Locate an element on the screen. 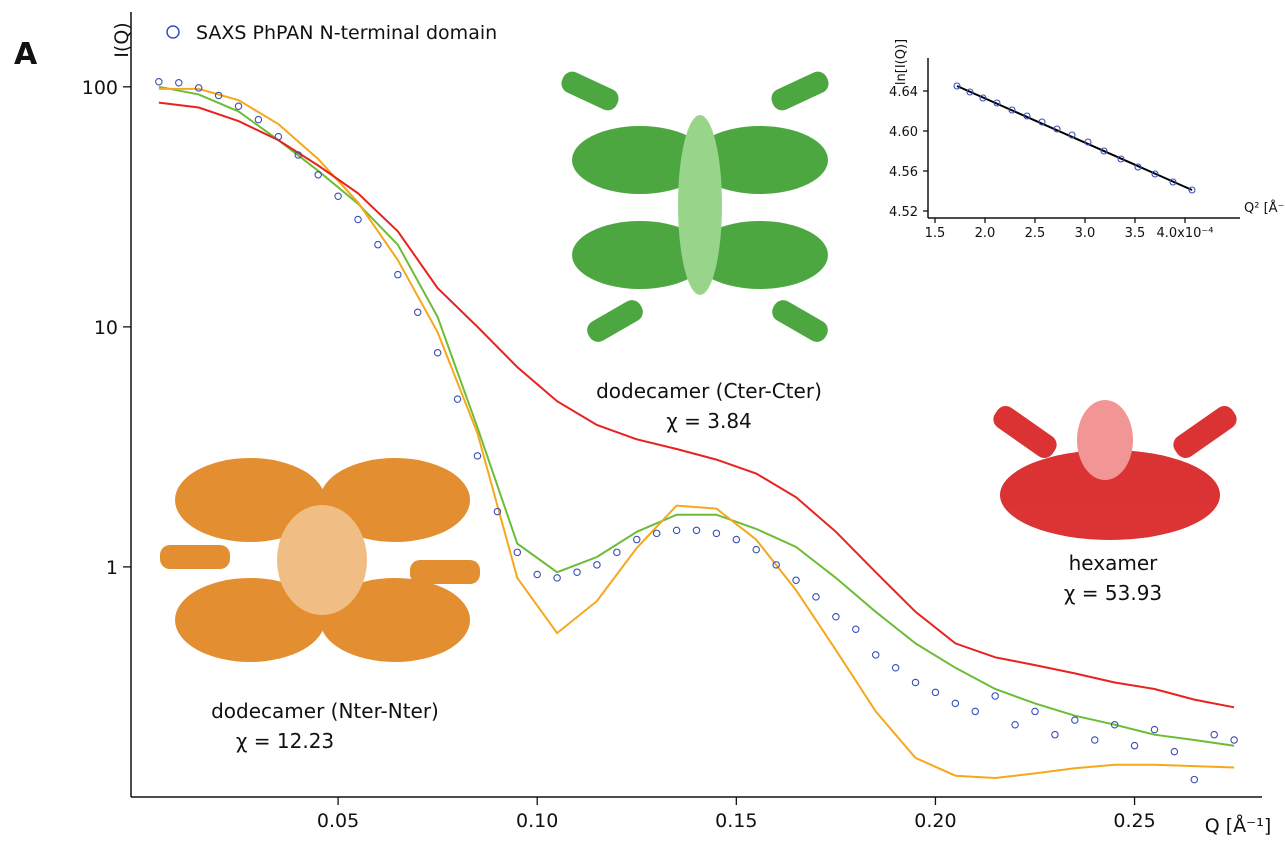 Image resolution: width=1285 pixels, height=852 pixels. fit-line is located at coordinates (1074, 138).